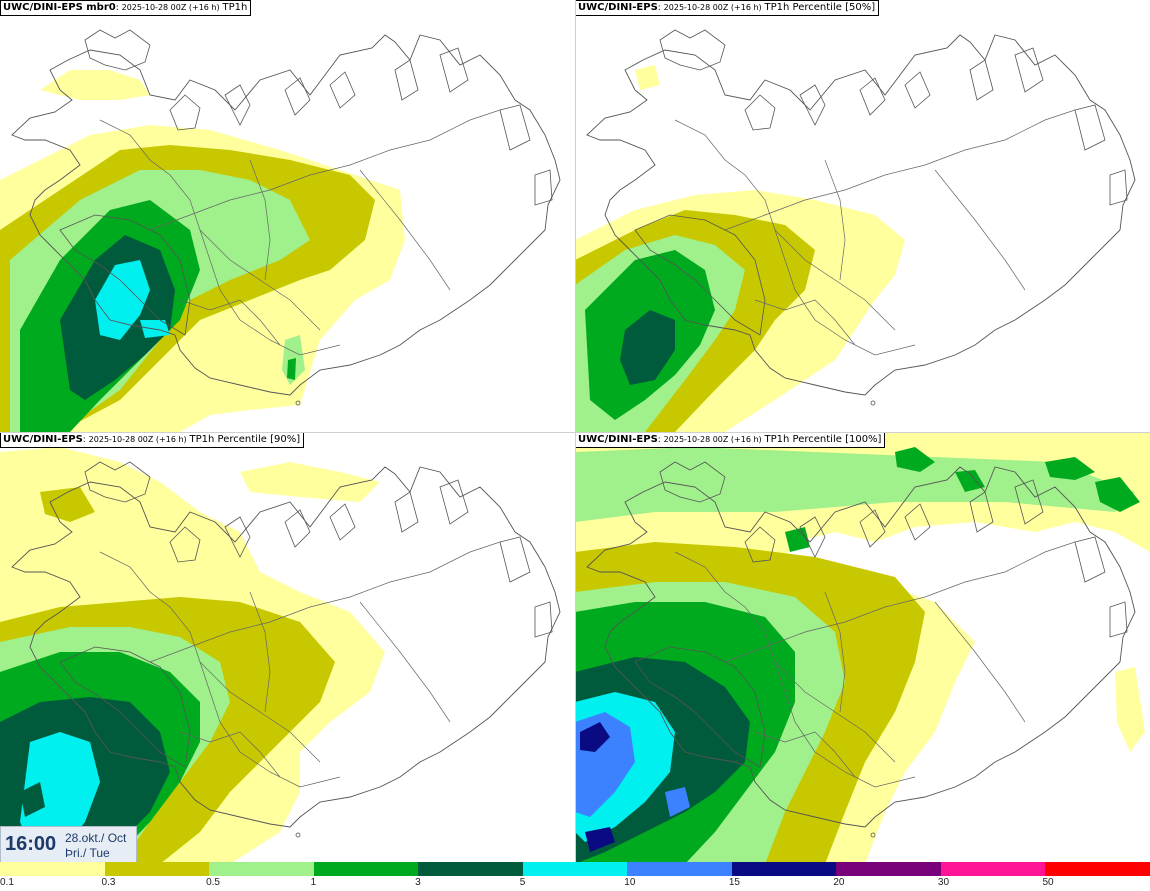 Image resolution: width=1150 pixels, height=891 pixels. Describe the element at coordinates (59, 7) in the screenshot. I see `model-name: UWC/DINI-EPS mbr0` at that location.